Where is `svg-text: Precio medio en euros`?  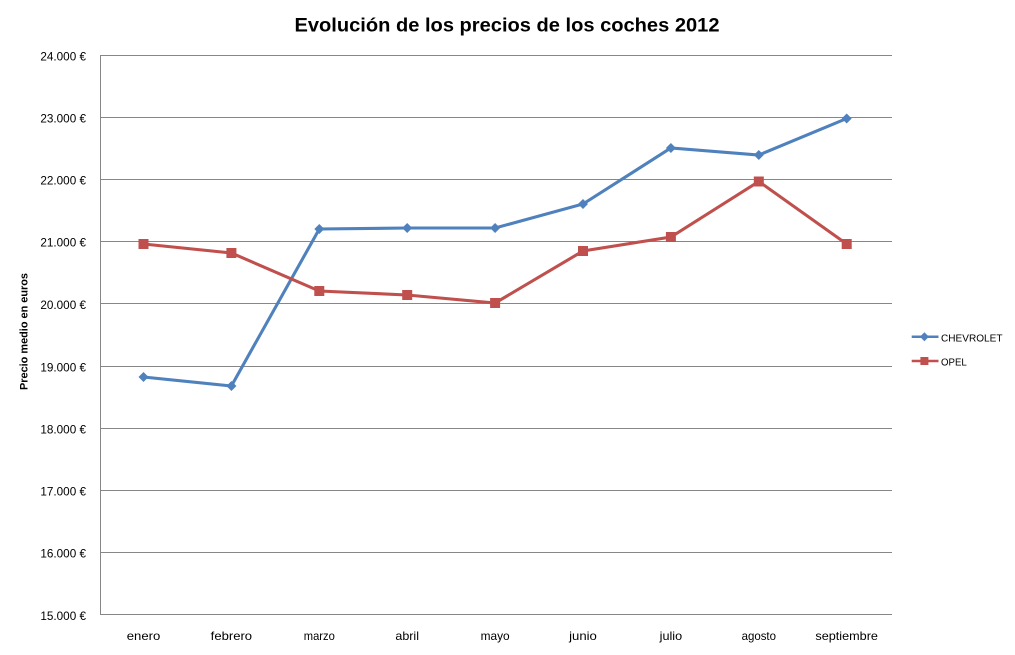 svg-text: Precio medio en euros is located at coordinates (25, 331).